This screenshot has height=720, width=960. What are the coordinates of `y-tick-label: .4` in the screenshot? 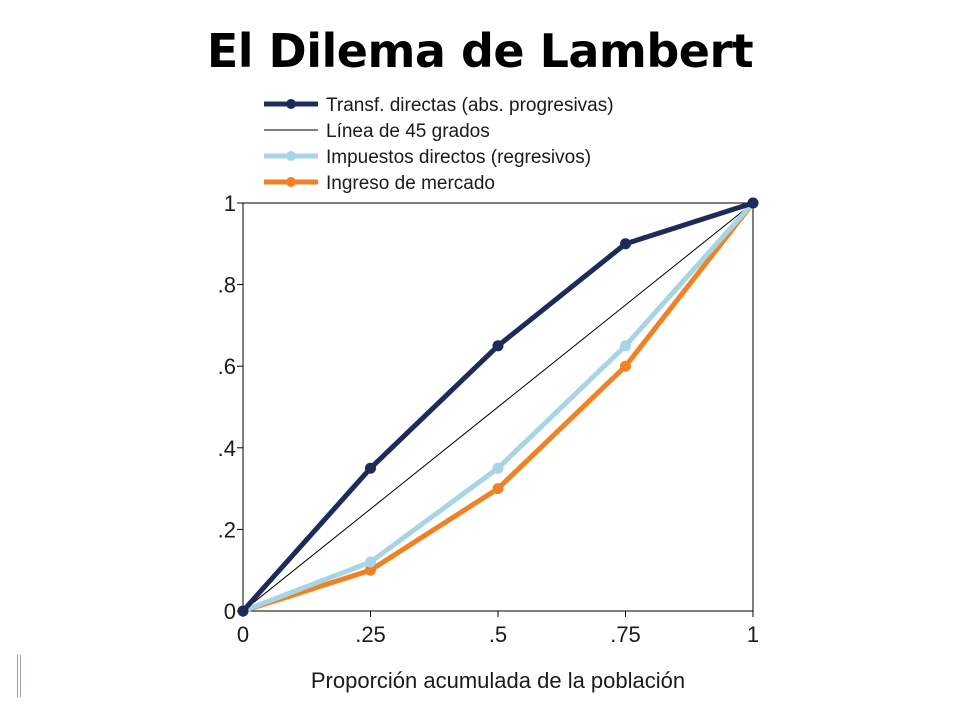 It's located at (227, 448).